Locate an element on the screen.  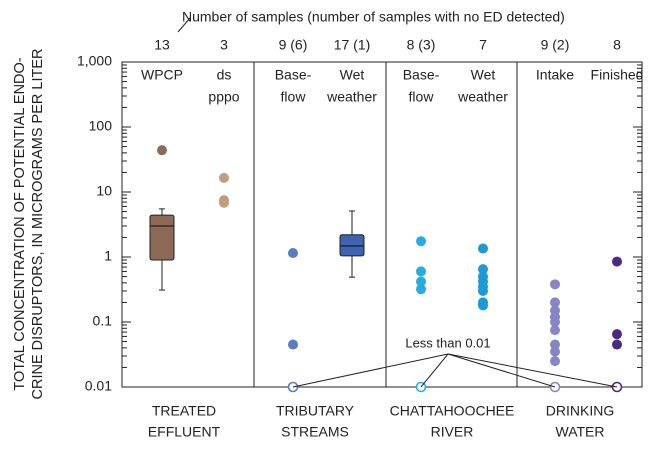
series-name: pppo is located at coordinates (223, 97).